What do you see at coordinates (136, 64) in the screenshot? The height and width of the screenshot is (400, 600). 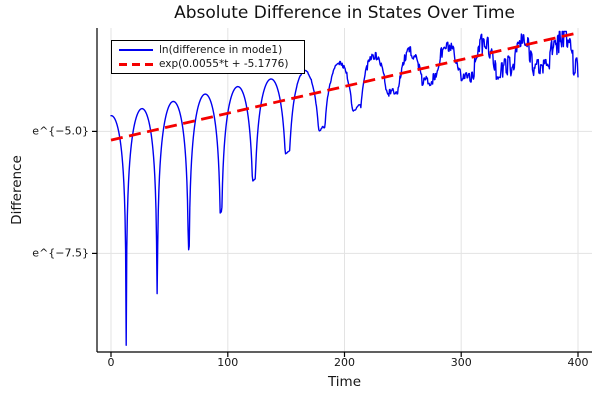 I see `legend-line-red-dashed-icon` at bounding box center [136, 64].